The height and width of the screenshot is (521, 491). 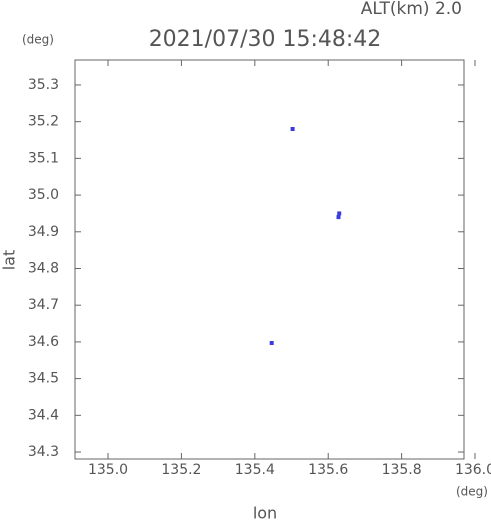 What do you see at coordinates (328, 470) in the screenshot?
I see `x-tick-label: 135.6` at bounding box center [328, 470].